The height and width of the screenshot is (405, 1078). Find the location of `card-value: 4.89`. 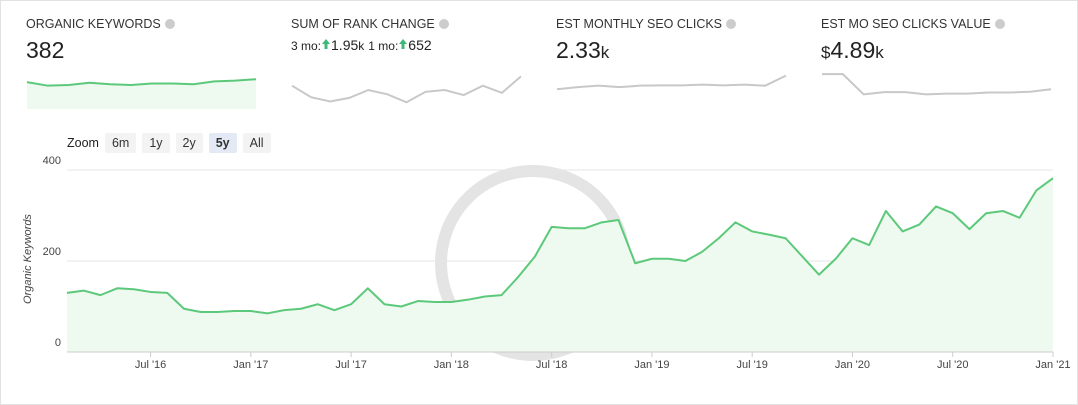

card-value: 4.89 is located at coordinates (853, 50).